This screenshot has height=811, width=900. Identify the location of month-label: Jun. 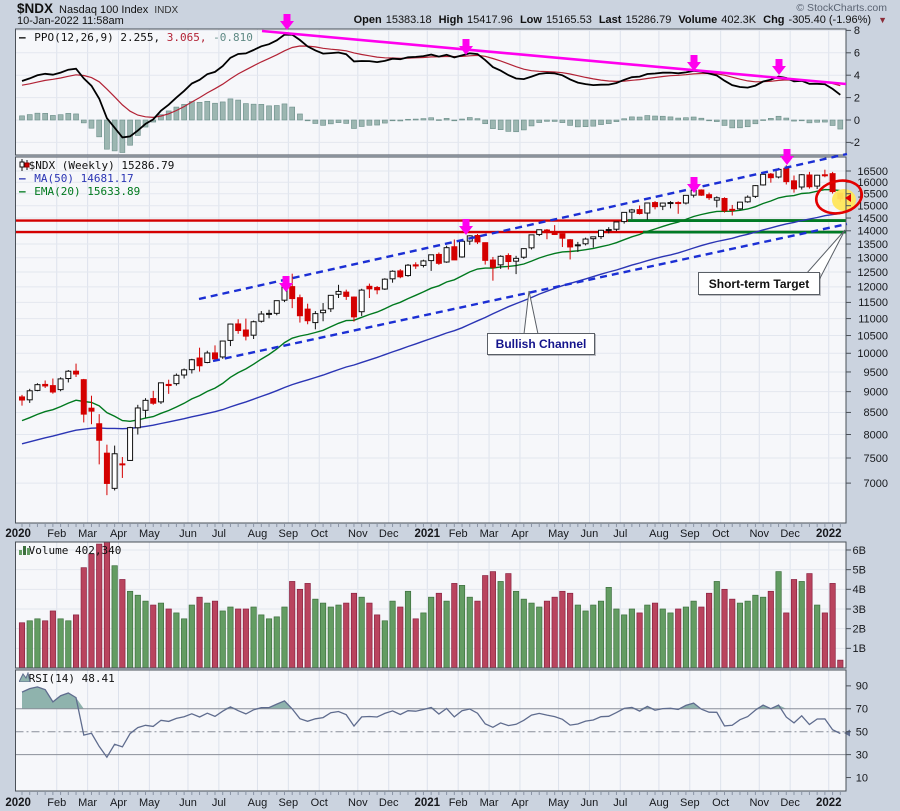
(188, 534).